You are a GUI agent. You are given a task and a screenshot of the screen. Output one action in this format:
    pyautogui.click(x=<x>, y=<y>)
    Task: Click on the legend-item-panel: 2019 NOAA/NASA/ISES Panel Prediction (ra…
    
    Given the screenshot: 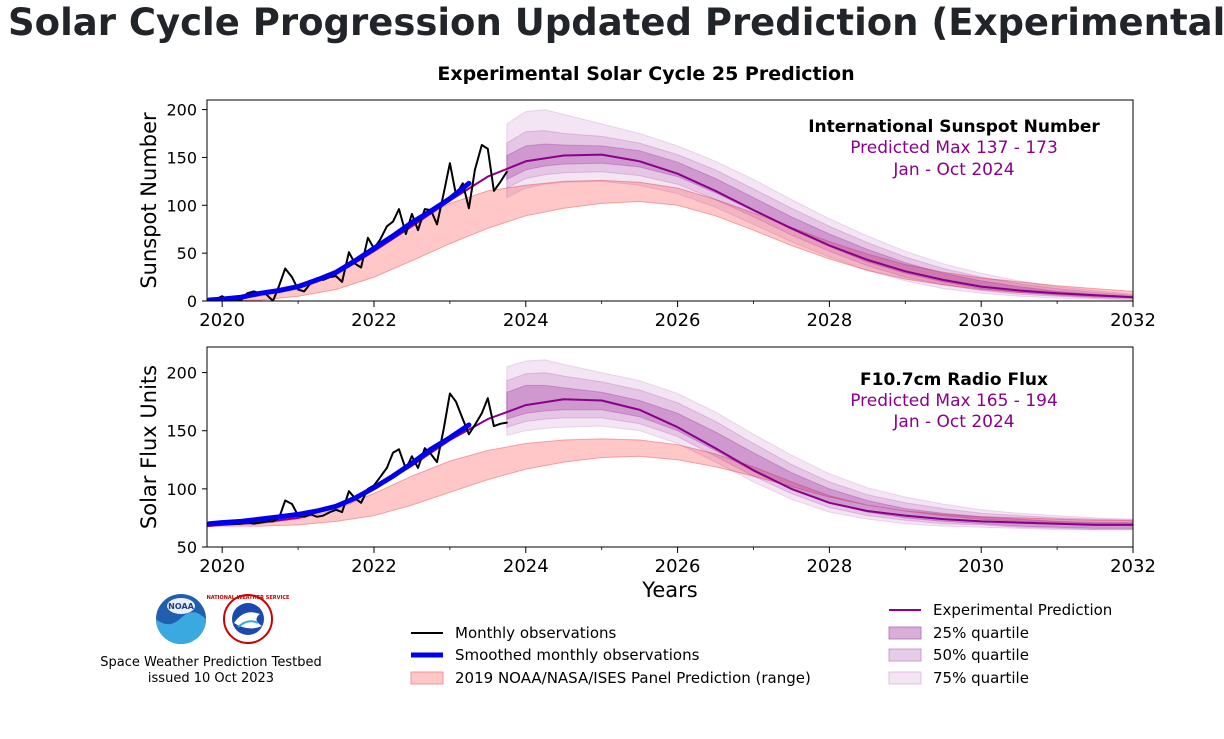 What is the action you would take?
    pyautogui.click(x=610, y=678)
    